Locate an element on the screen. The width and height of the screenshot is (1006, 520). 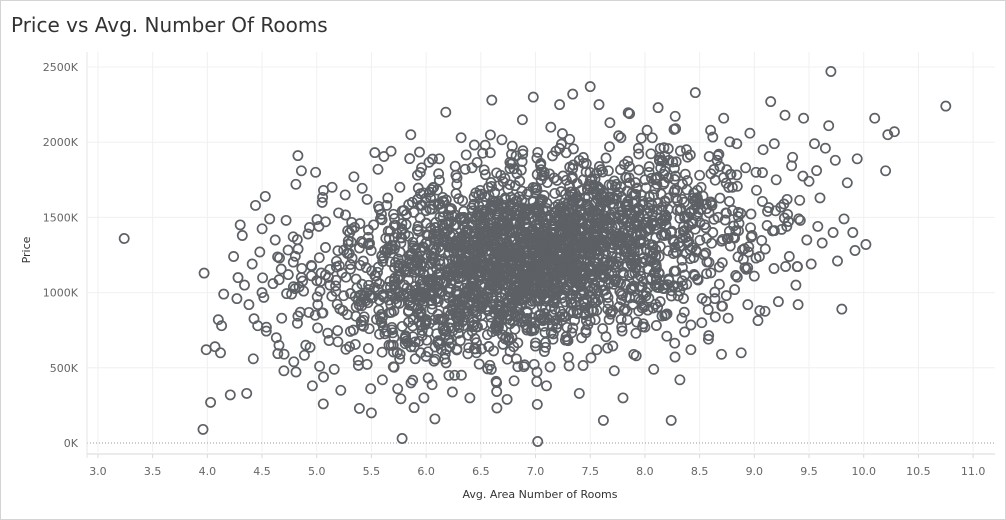
x-axis-title: Avg. Area Number of Rooms is located at coordinates (539, 494).